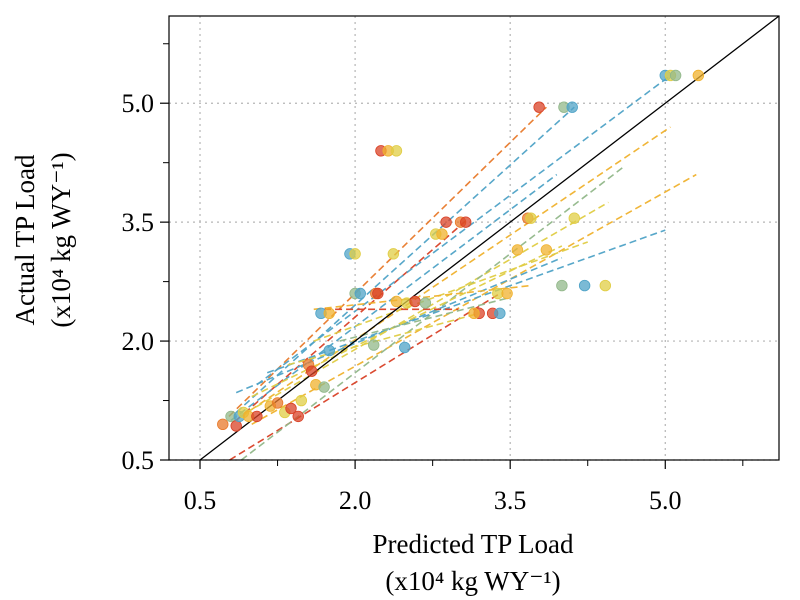 The height and width of the screenshot is (600, 800). Describe the element at coordinates (138, 222) in the screenshot. I see `y-tick-label: 3.5` at that location.